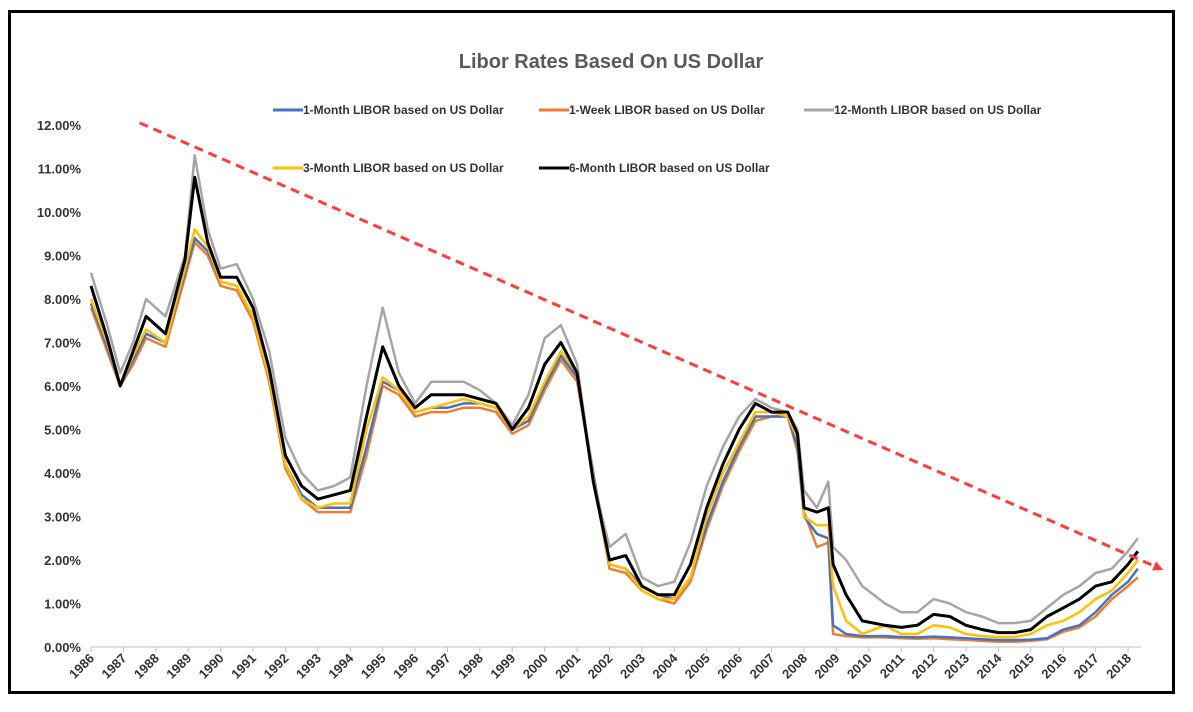 The image size is (1193, 712). I want to click on y-tick-label: 12.00%, so click(59, 125).